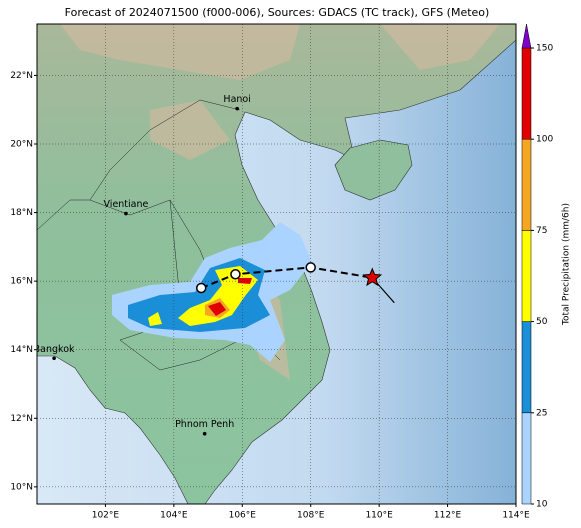 The width and height of the screenshot is (581, 528). What do you see at coordinates (21, 76) in the screenshot?
I see `y-tick-label: 22°N` at bounding box center [21, 76].